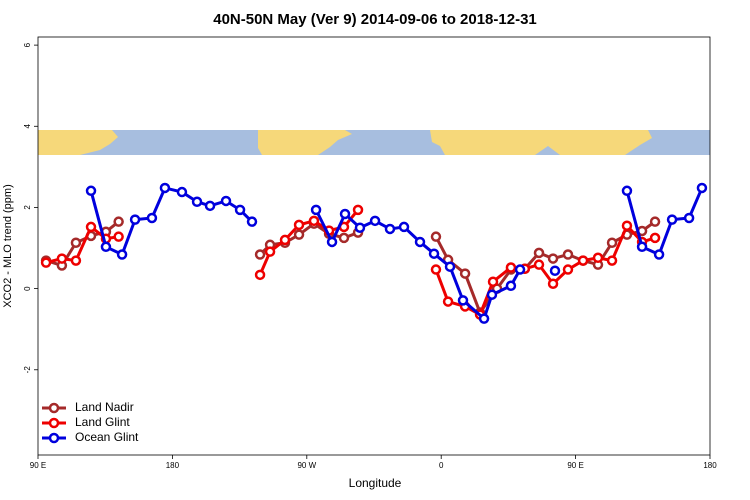  Describe the element at coordinates (27, 288) in the screenshot. I see `y-tick-label: 0` at that location.